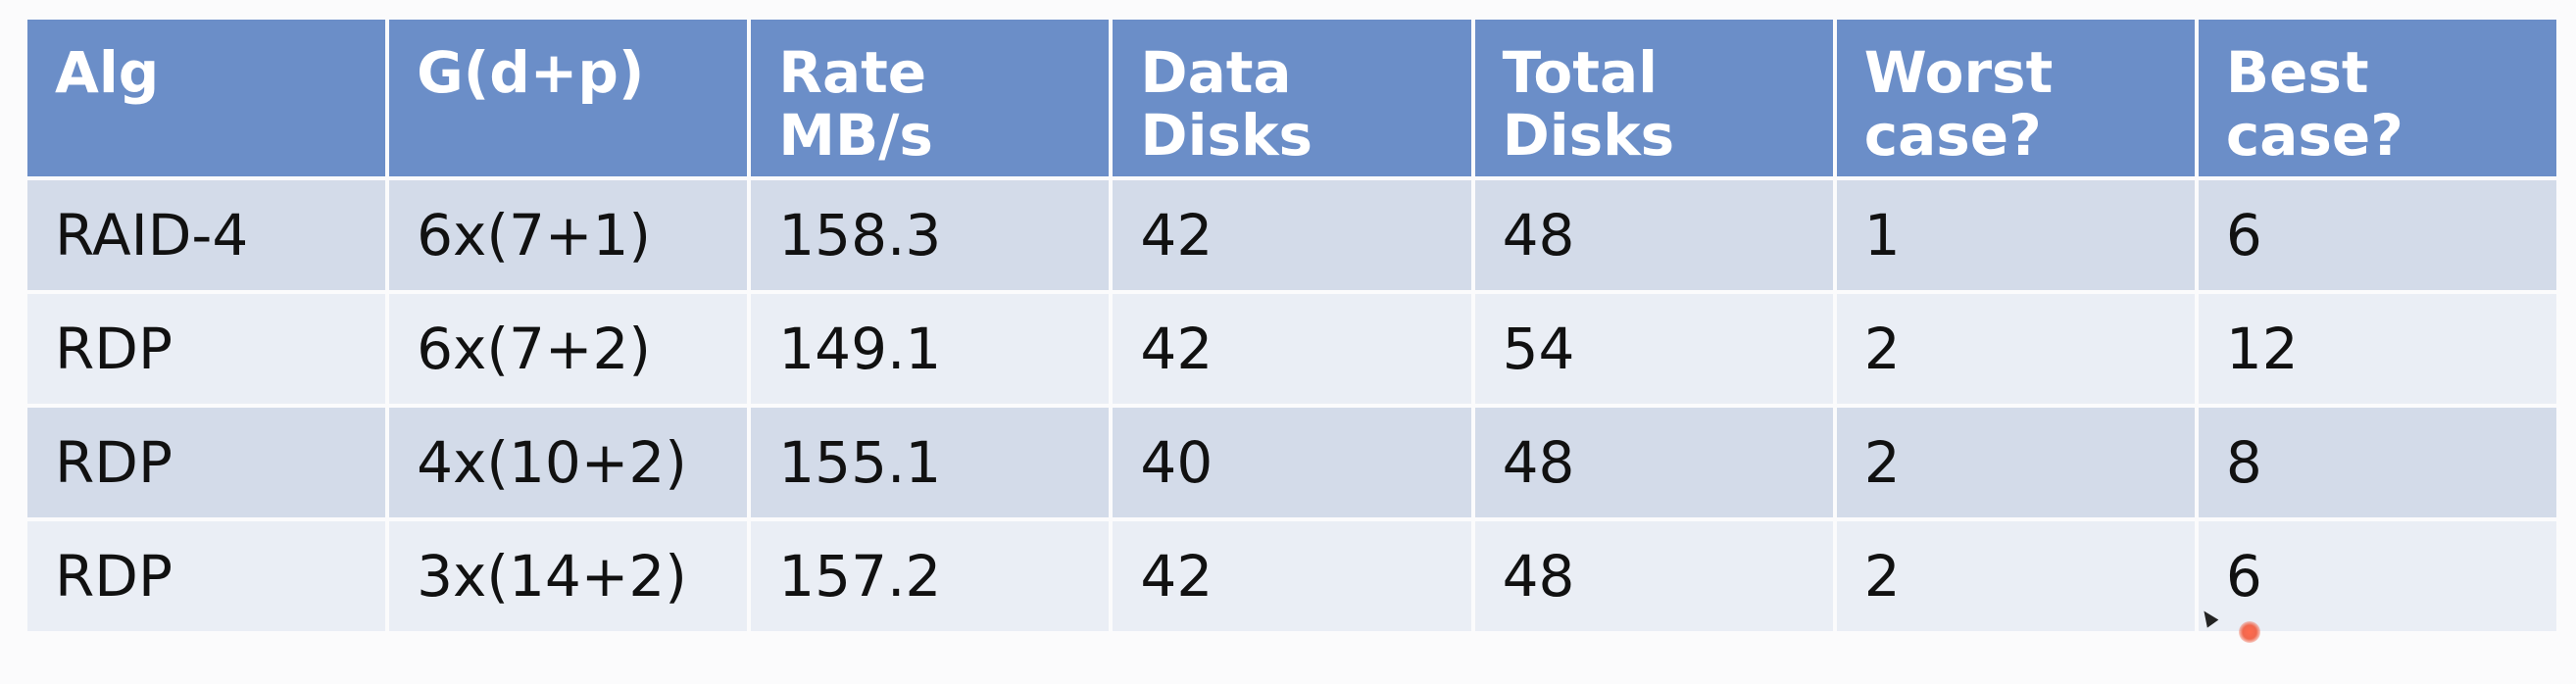  What do you see at coordinates (2249, 632) in the screenshot?
I see `laser-pointer-icon` at bounding box center [2249, 632].